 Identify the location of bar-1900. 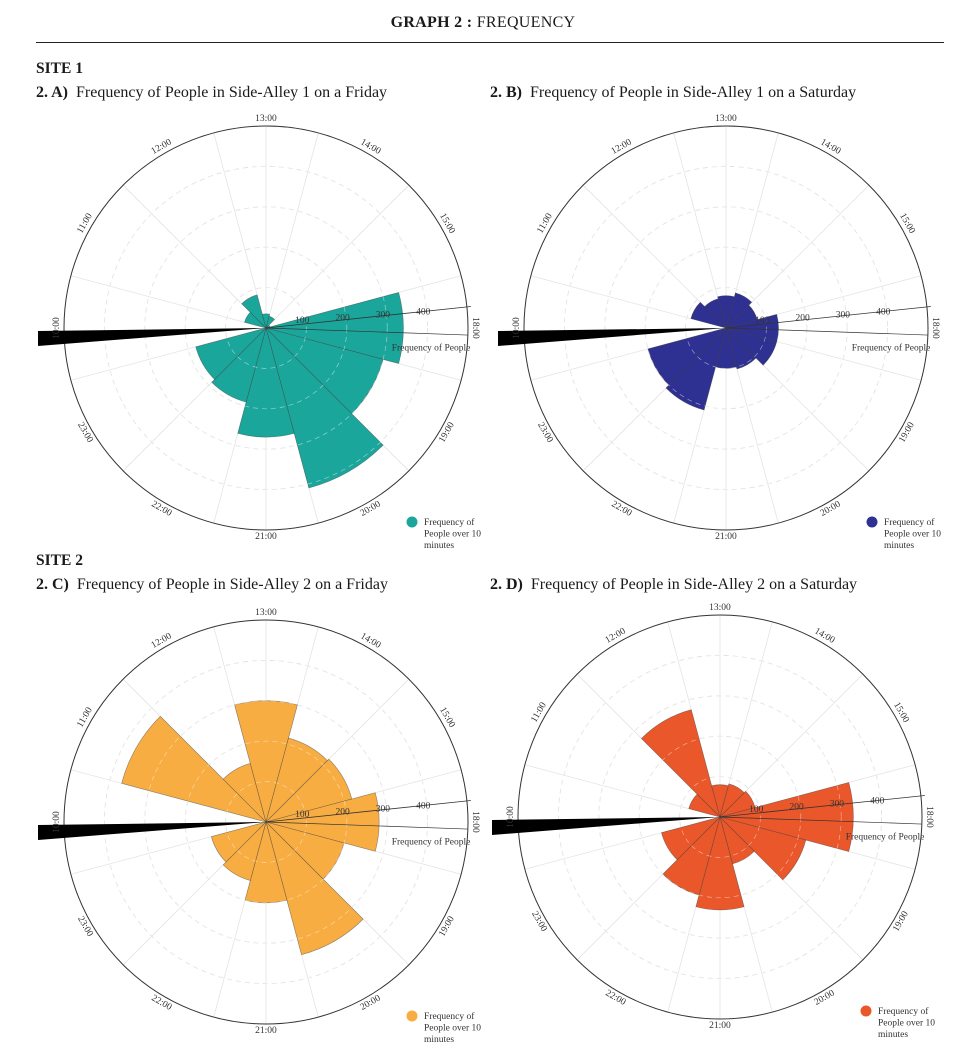
(751, 346).